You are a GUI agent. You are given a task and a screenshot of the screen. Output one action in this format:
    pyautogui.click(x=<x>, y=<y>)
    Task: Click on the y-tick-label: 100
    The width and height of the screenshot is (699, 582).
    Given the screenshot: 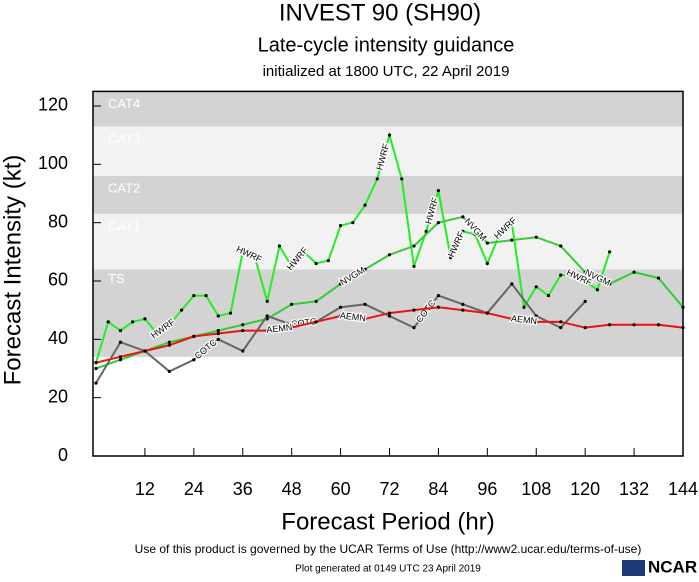 What is the action you would take?
    pyautogui.click(x=53, y=163)
    